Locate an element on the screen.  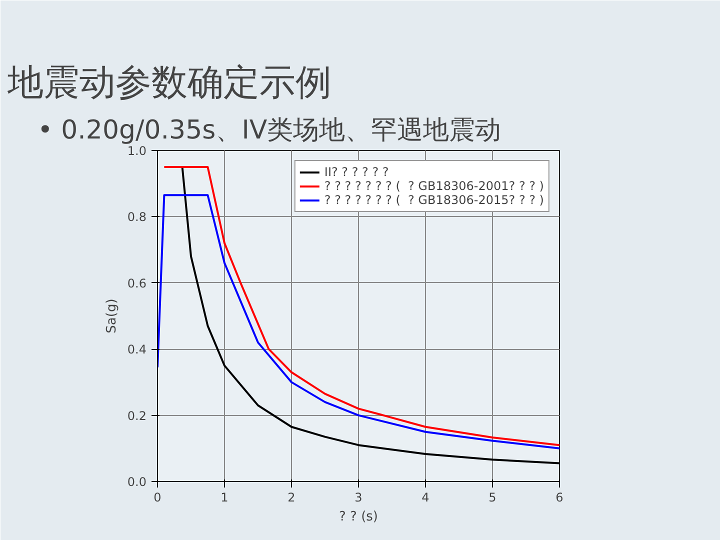
x-tick-label: 4 is located at coordinates (426, 497).